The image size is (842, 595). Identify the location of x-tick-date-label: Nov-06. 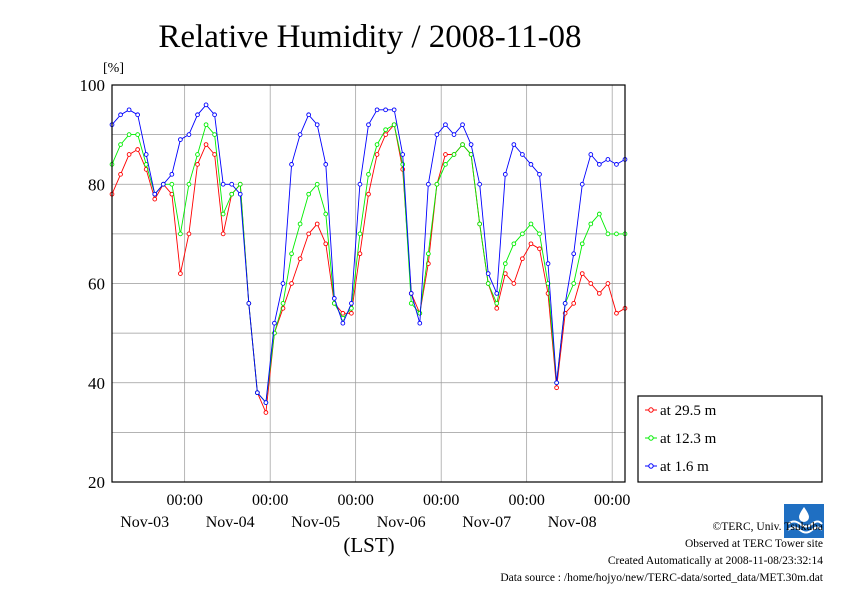
(401, 522).